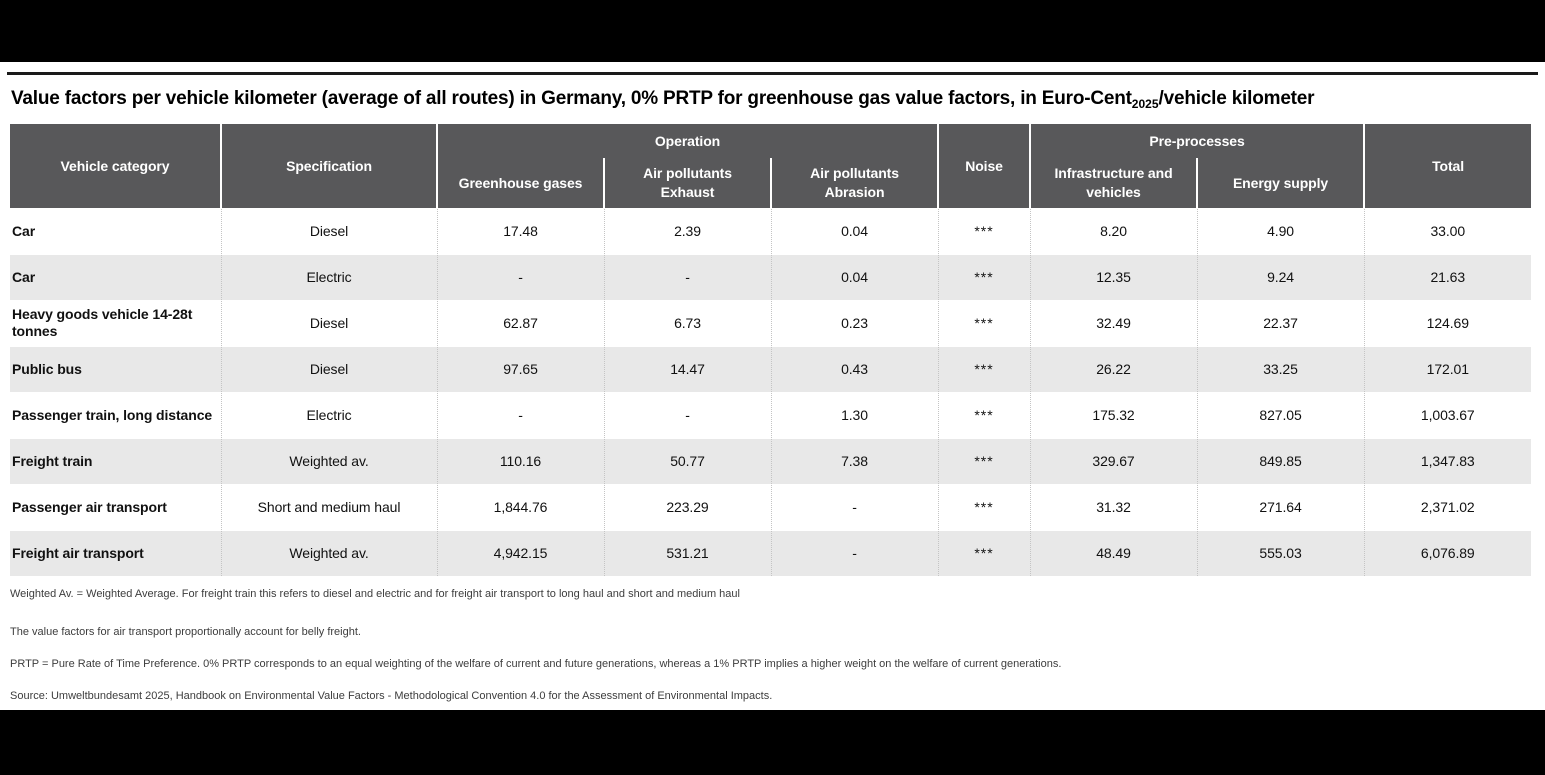  I want to click on cell-specification: Short and medium haul, so click(328, 507).